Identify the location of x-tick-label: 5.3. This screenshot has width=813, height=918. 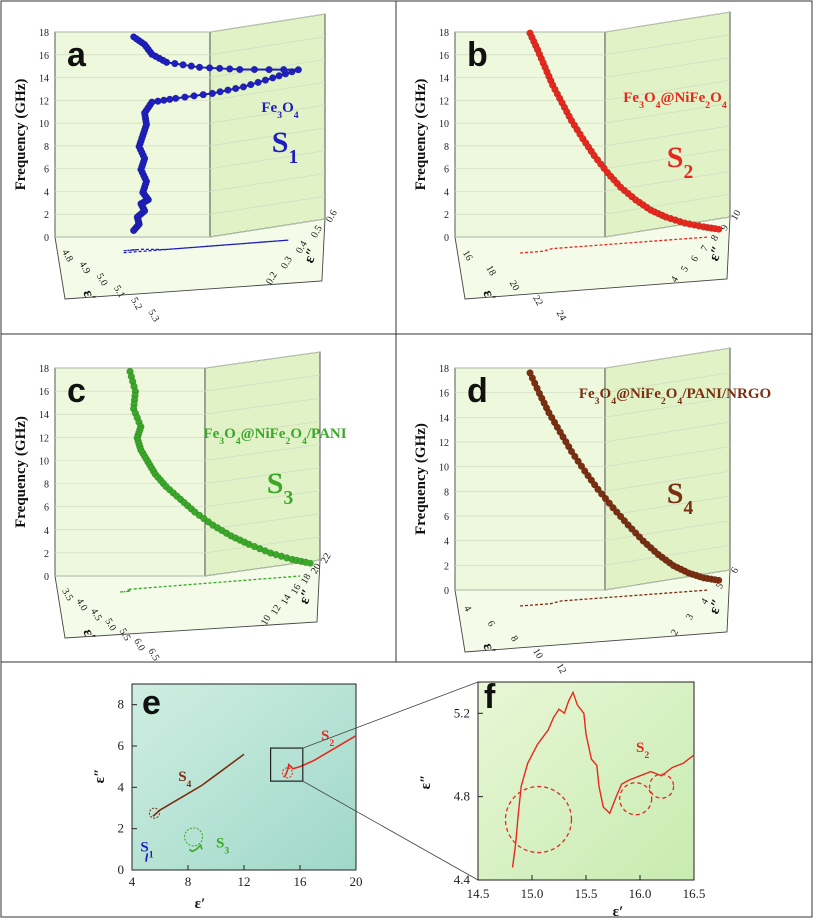
(154, 316).